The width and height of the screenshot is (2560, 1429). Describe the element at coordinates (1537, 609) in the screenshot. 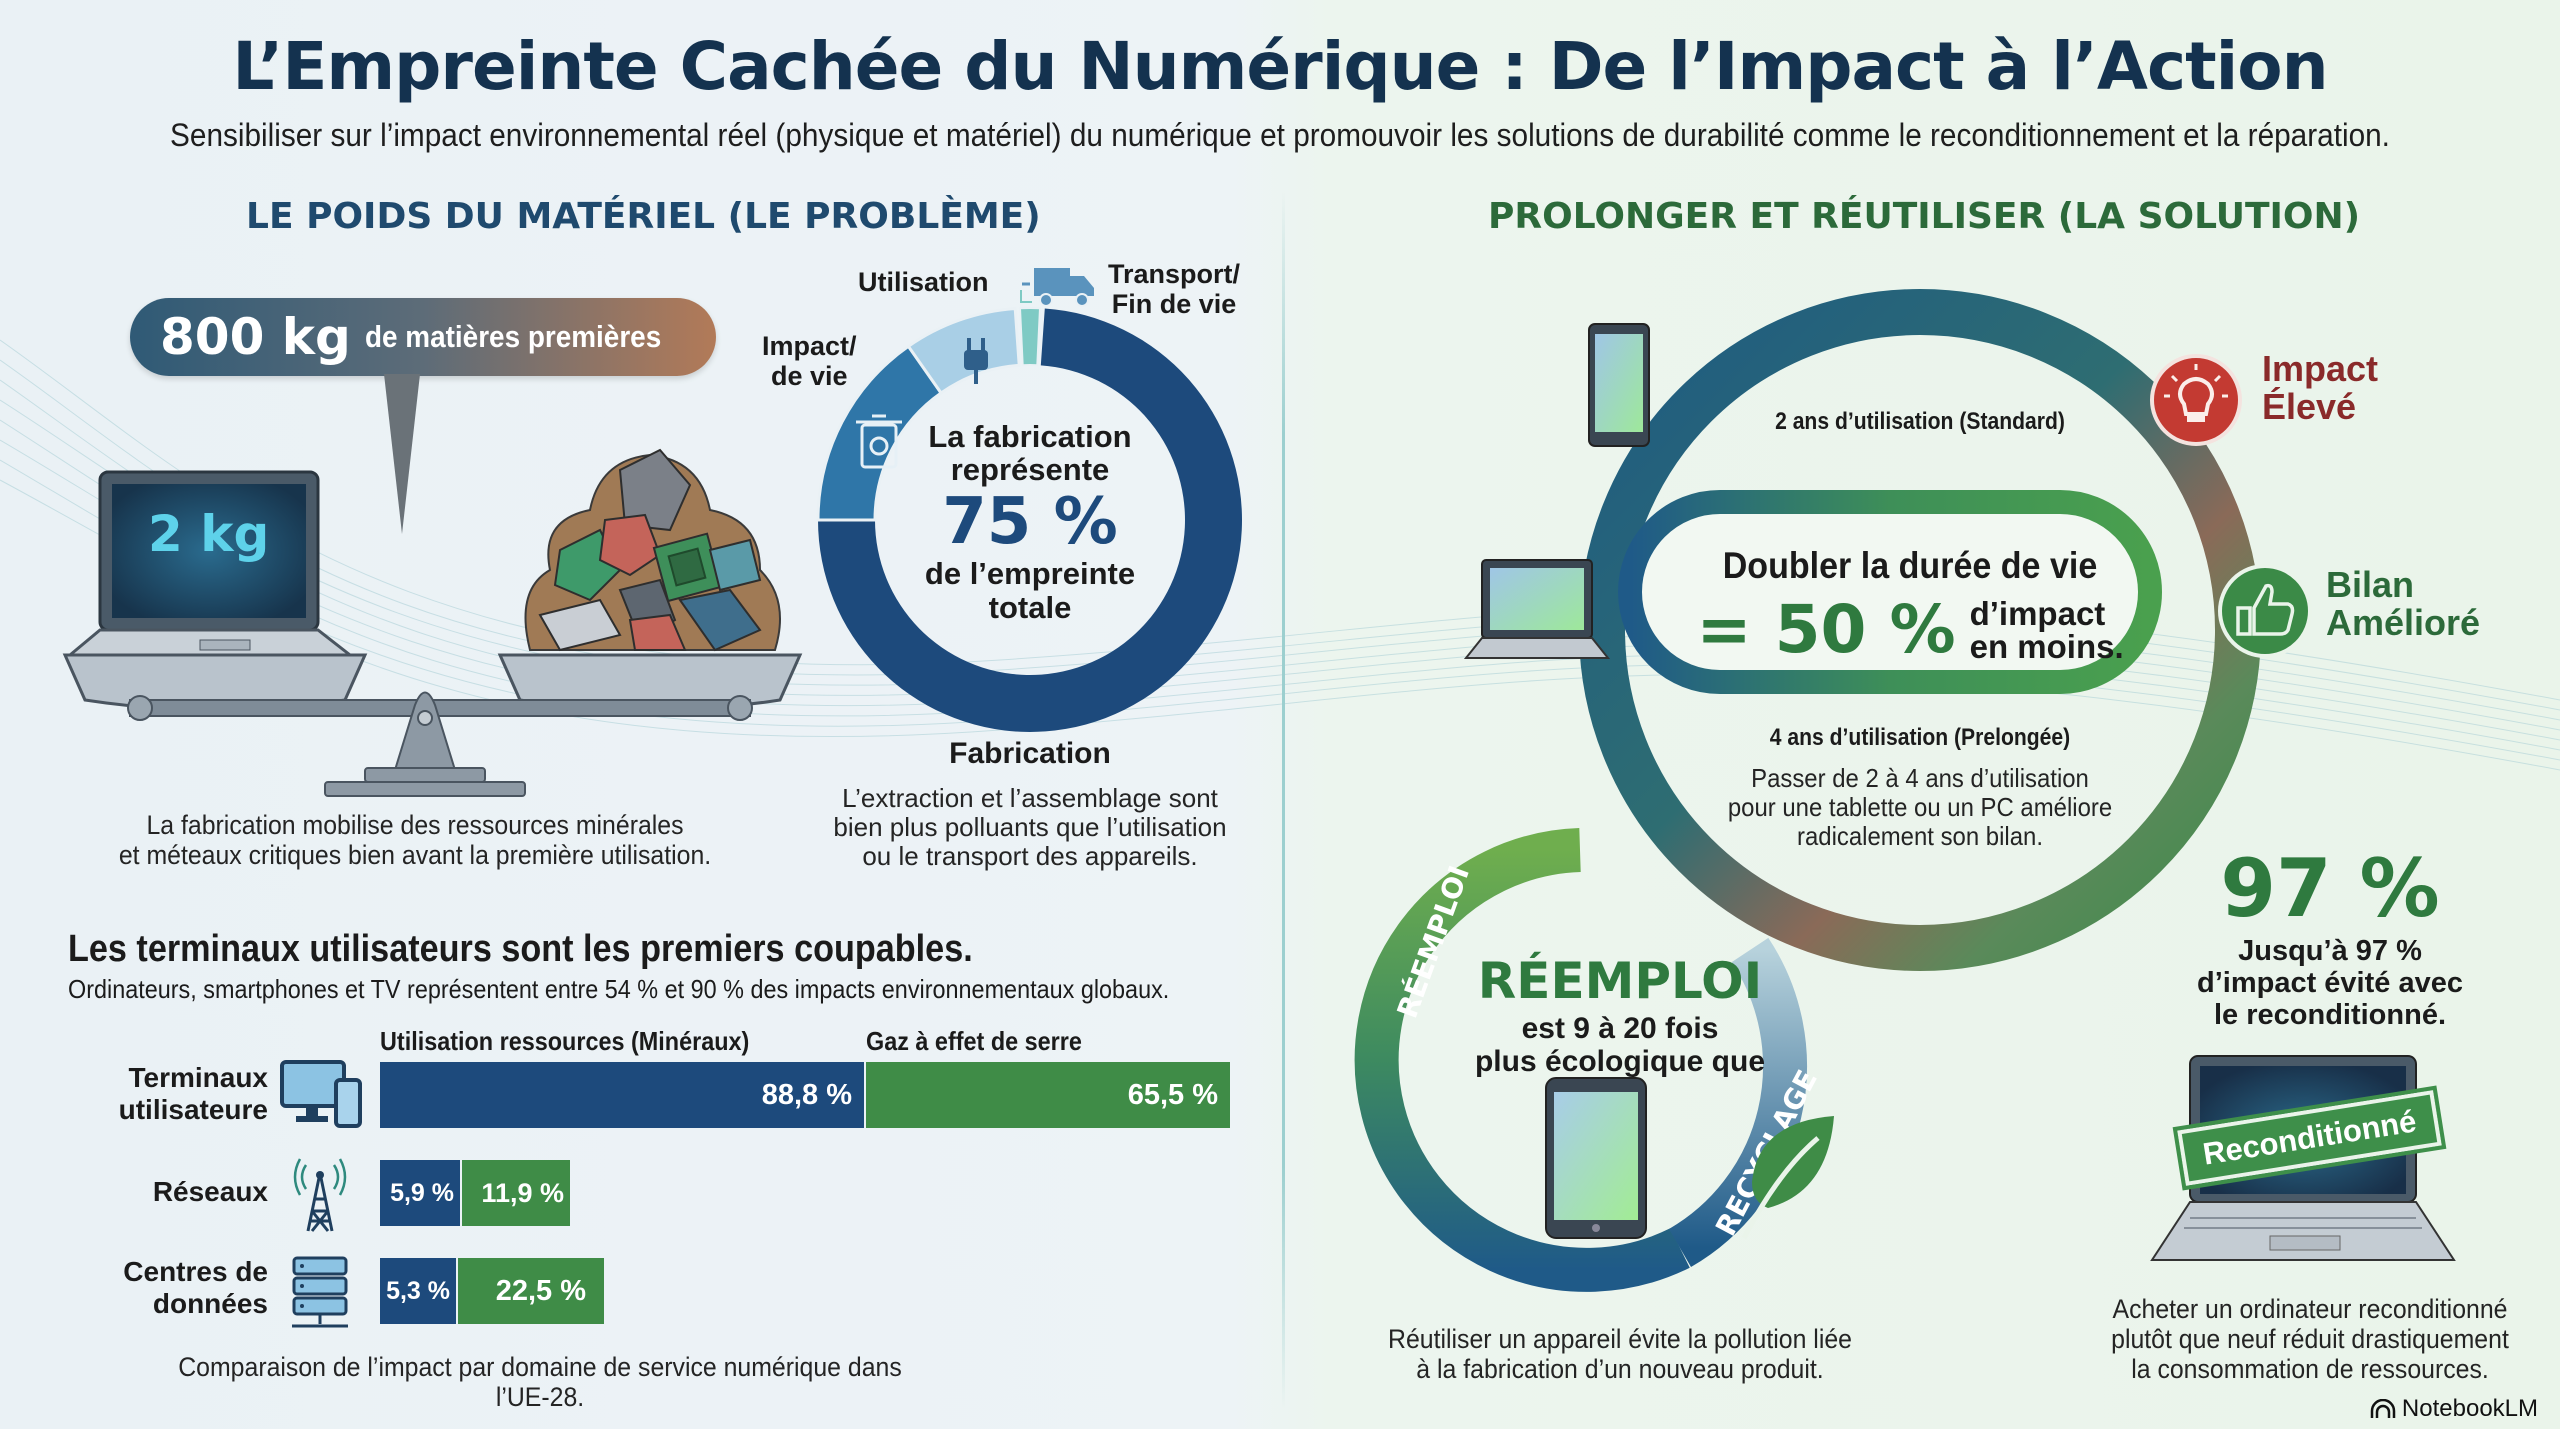

I see `laptop-icon` at that location.